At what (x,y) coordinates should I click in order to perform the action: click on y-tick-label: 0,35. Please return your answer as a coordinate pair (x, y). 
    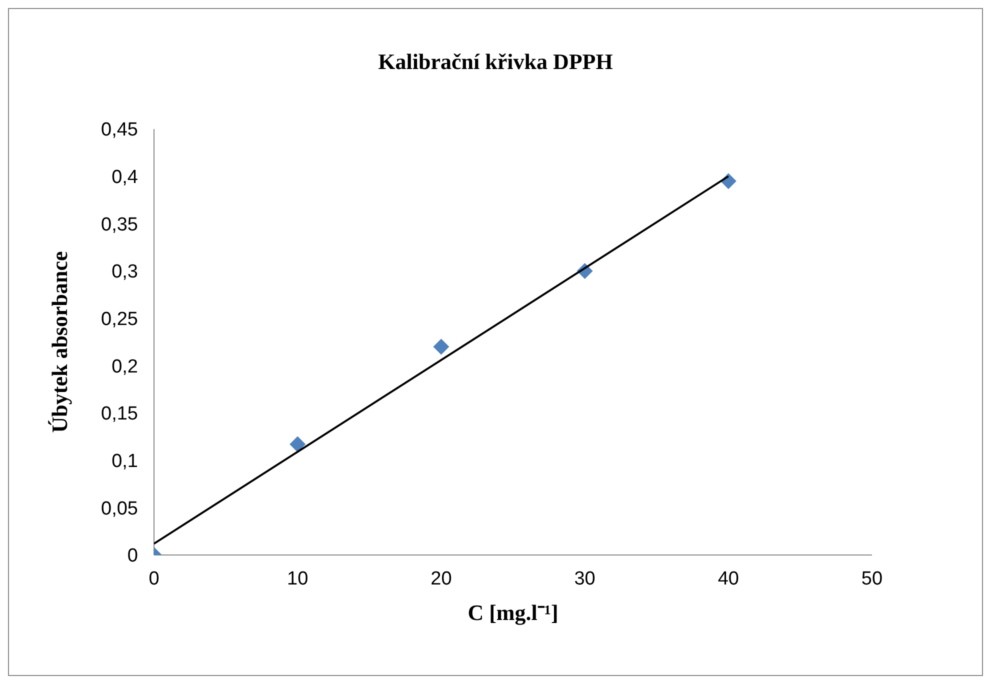
    Looking at the image, I should click on (119, 225).